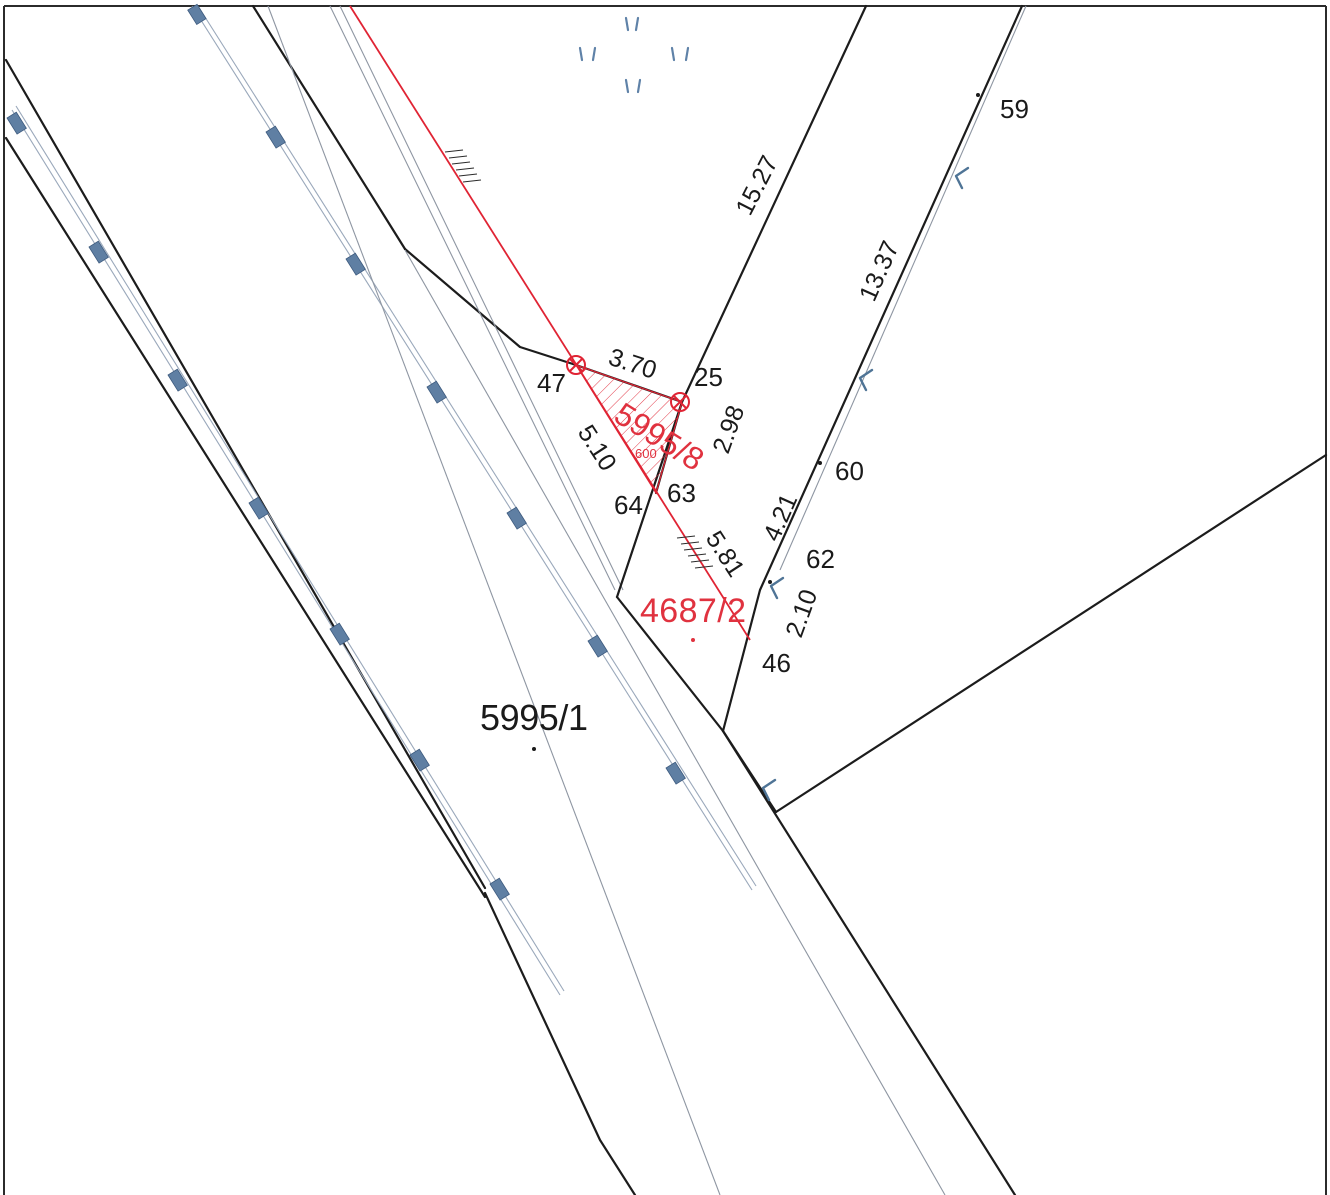  What do you see at coordinates (628, 505) in the screenshot?
I see `point-label-64: 64` at bounding box center [628, 505].